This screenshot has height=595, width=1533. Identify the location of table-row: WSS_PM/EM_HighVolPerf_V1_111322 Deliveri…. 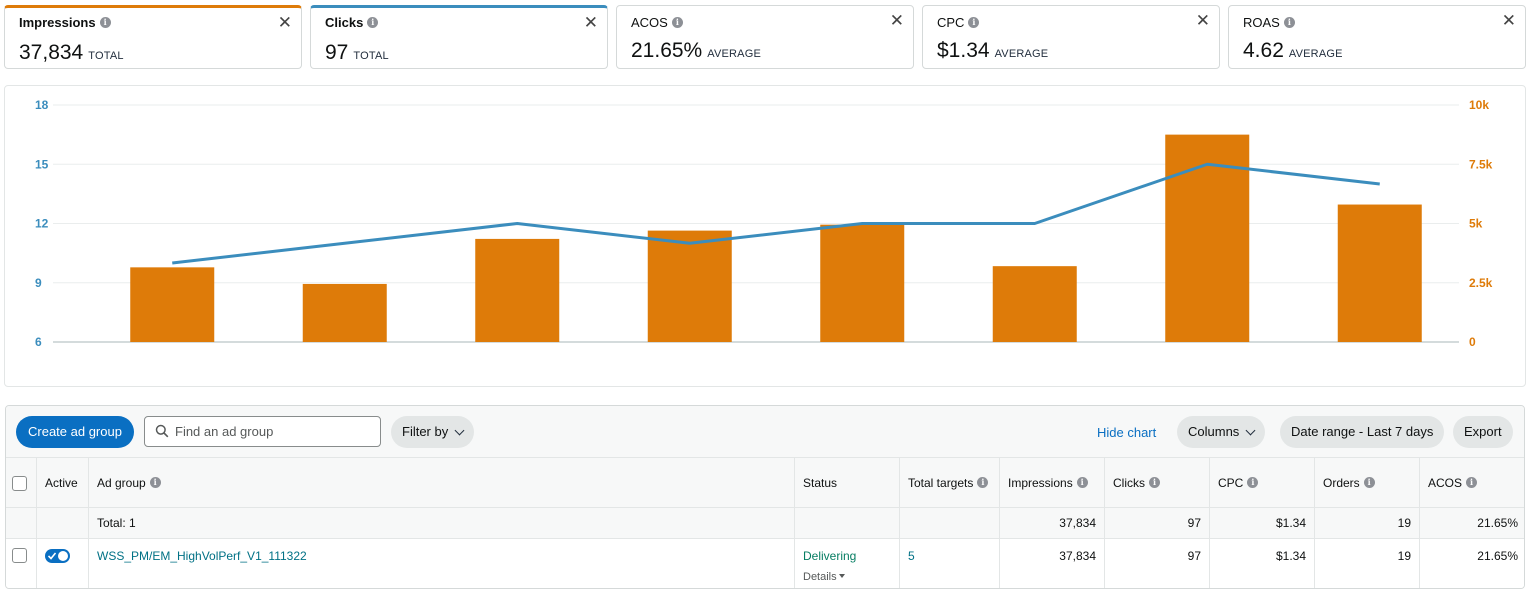
(765, 563).